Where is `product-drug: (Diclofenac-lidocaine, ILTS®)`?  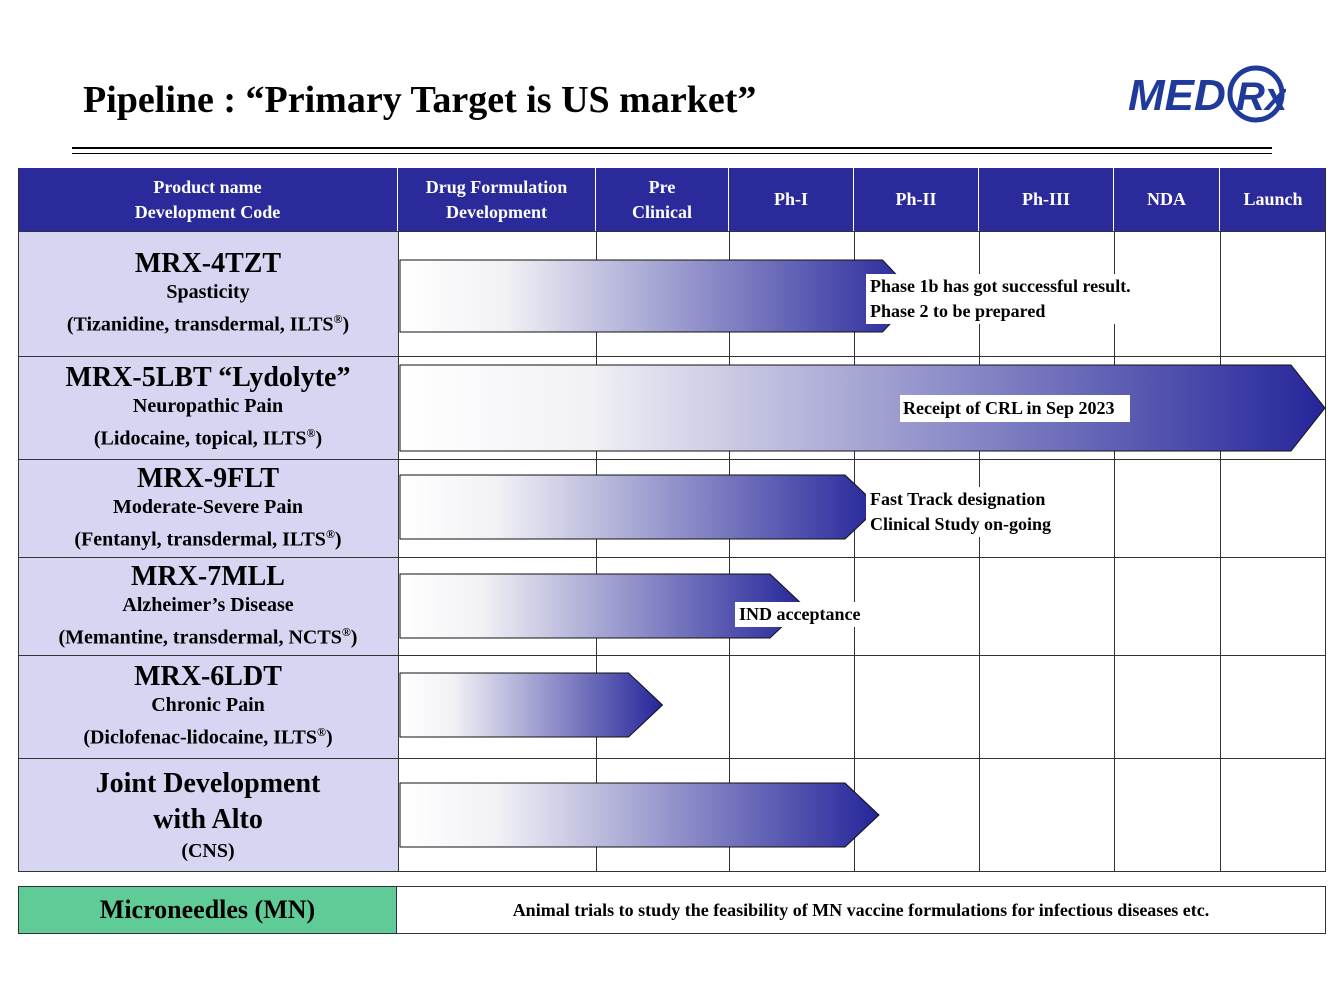 product-drug: (Diclofenac-lidocaine, ILTS®) is located at coordinates (208, 737).